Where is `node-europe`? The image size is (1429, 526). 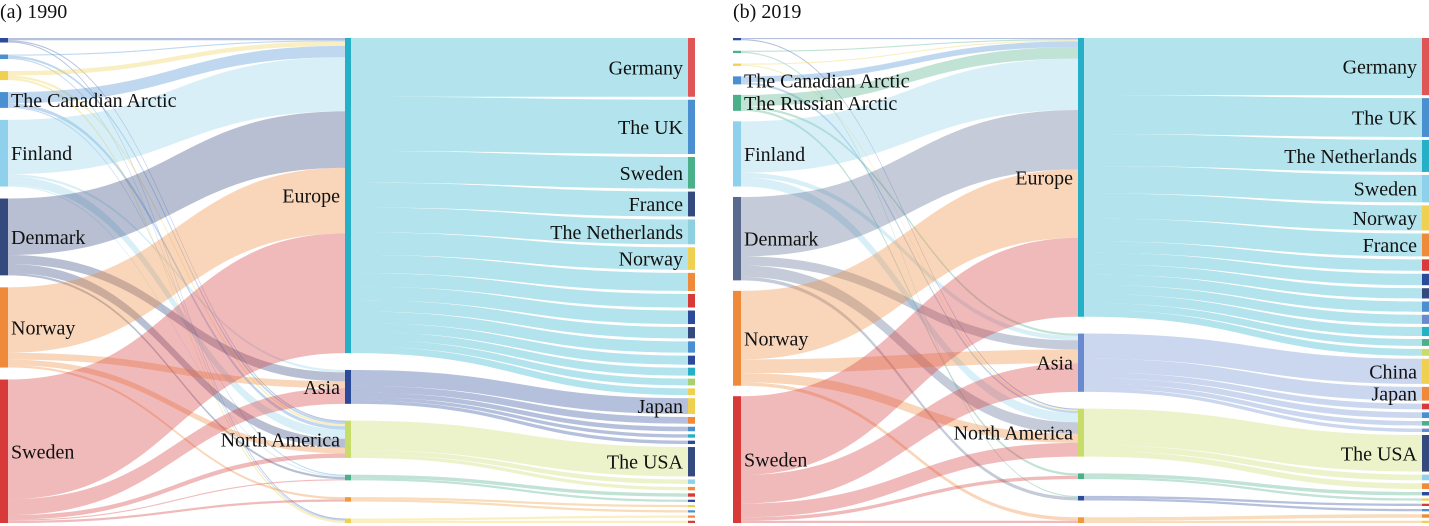 node-europe is located at coordinates (1081, 177).